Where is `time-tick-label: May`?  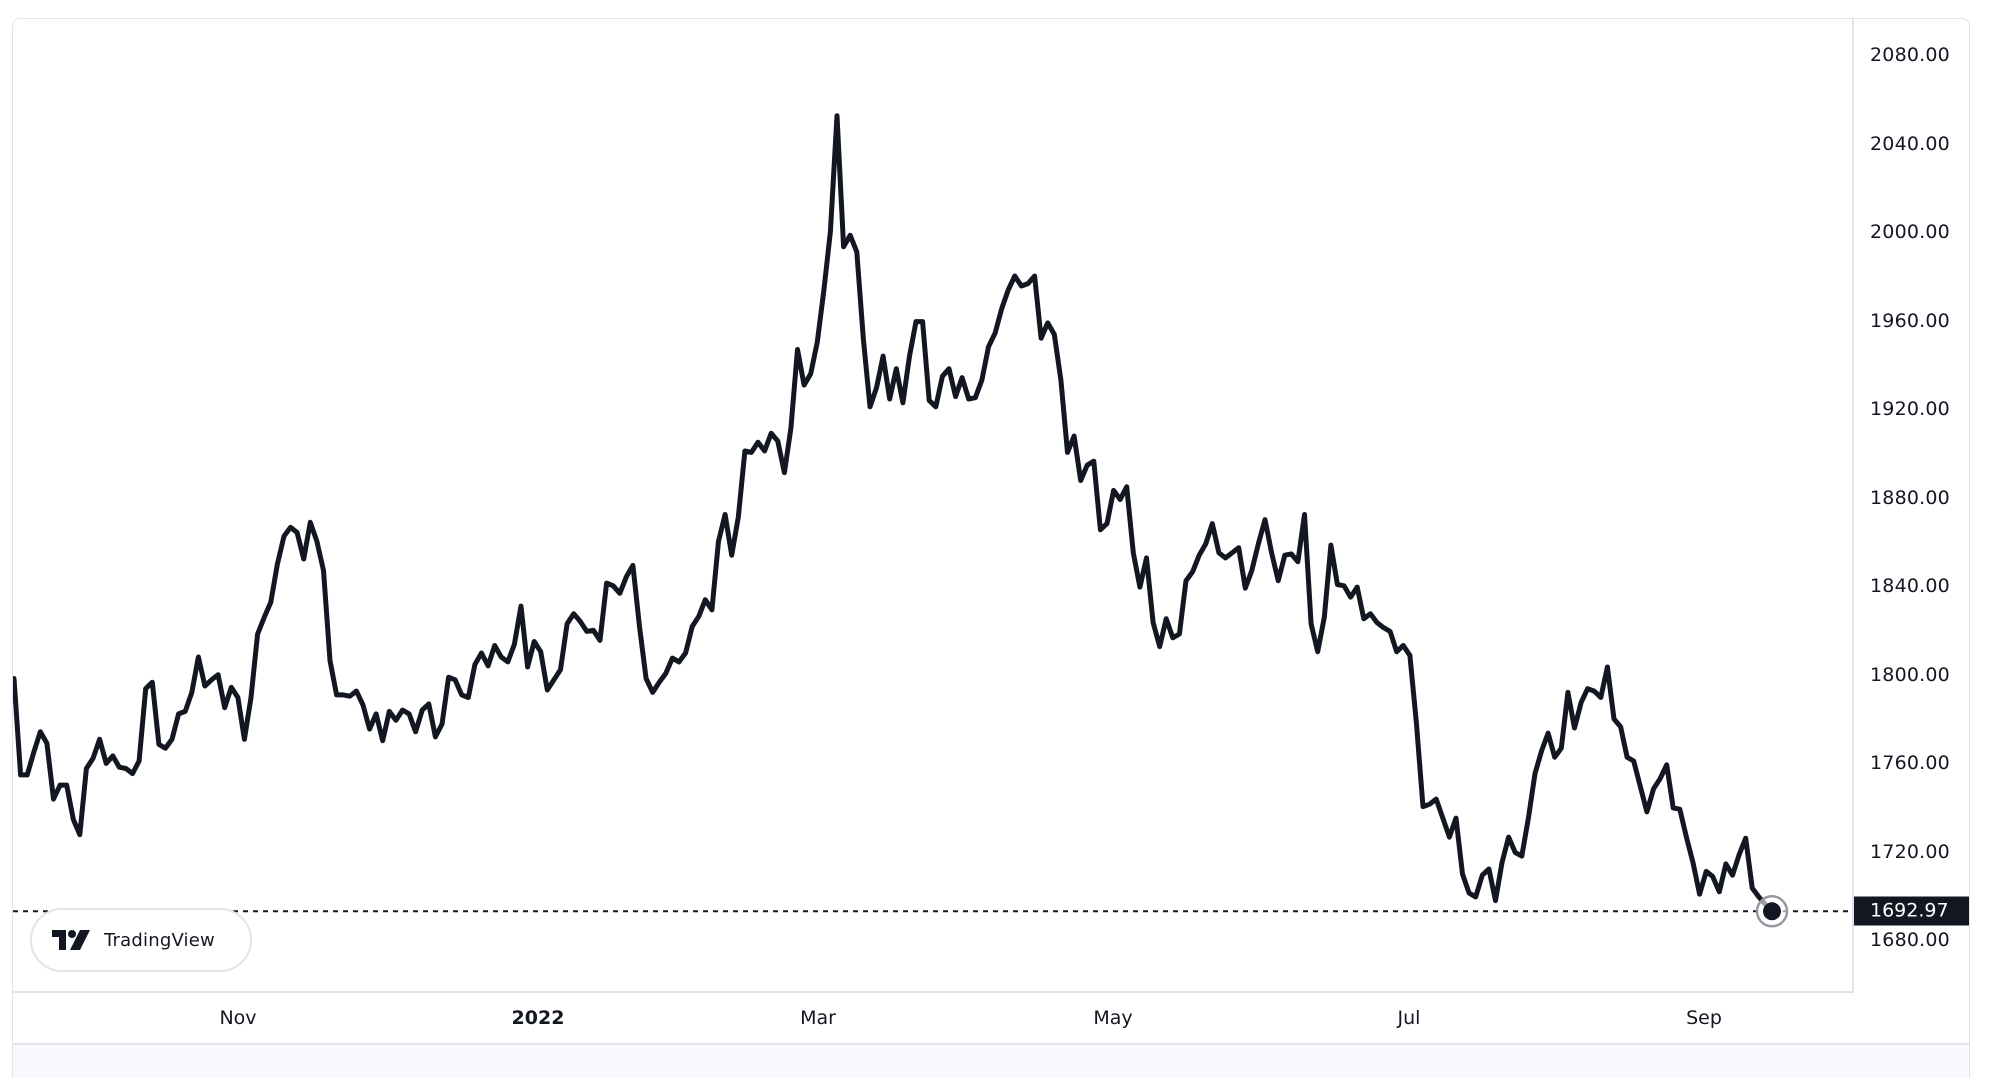
time-tick-label: May is located at coordinates (1113, 1018).